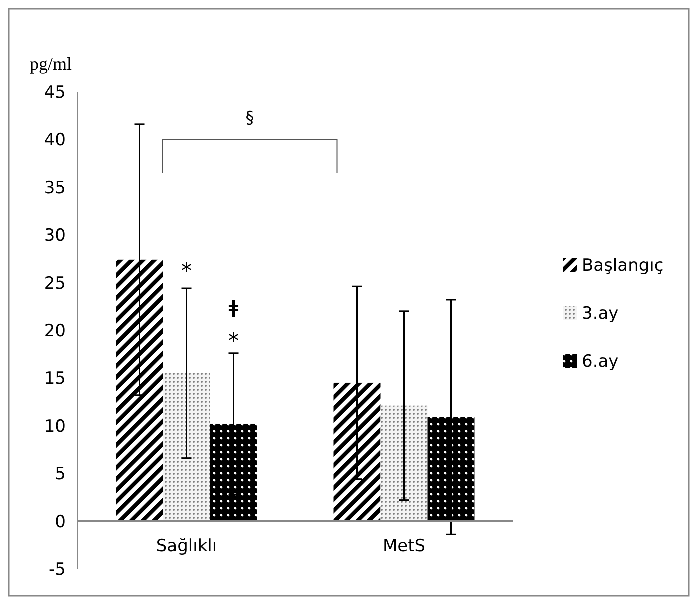  Describe the element at coordinates (55, 92) in the screenshot. I see `y-tick-label: 45` at that location.